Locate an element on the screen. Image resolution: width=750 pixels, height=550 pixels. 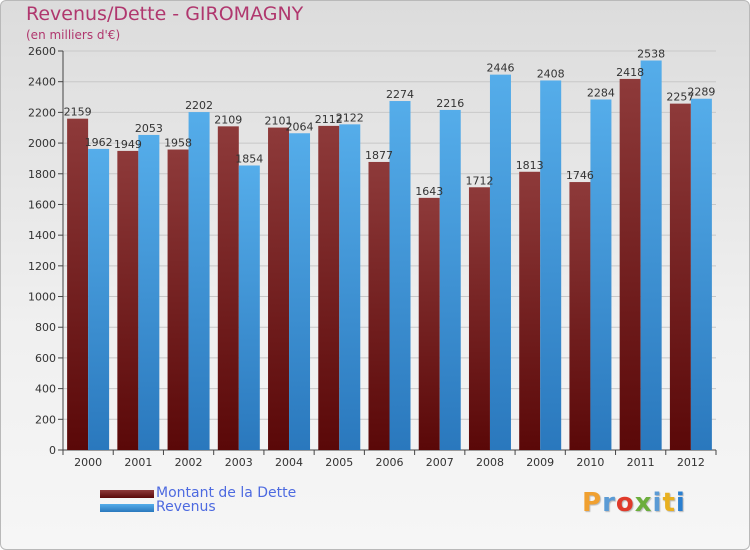
chart-title: Revenus/Dette - GIROMAGNY is located at coordinates (165, 14).